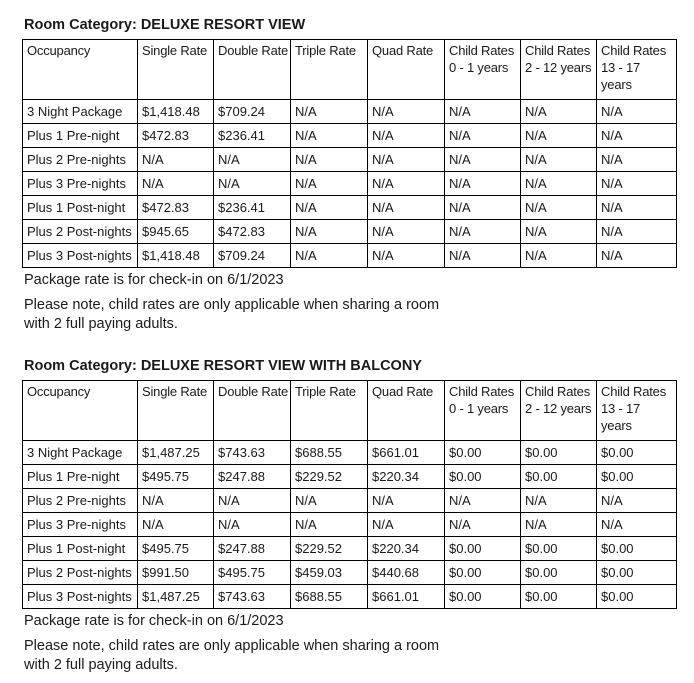  Describe the element at coordinates (80, 69) in the screenshot. I see `column-header: Occupancy` at that location.